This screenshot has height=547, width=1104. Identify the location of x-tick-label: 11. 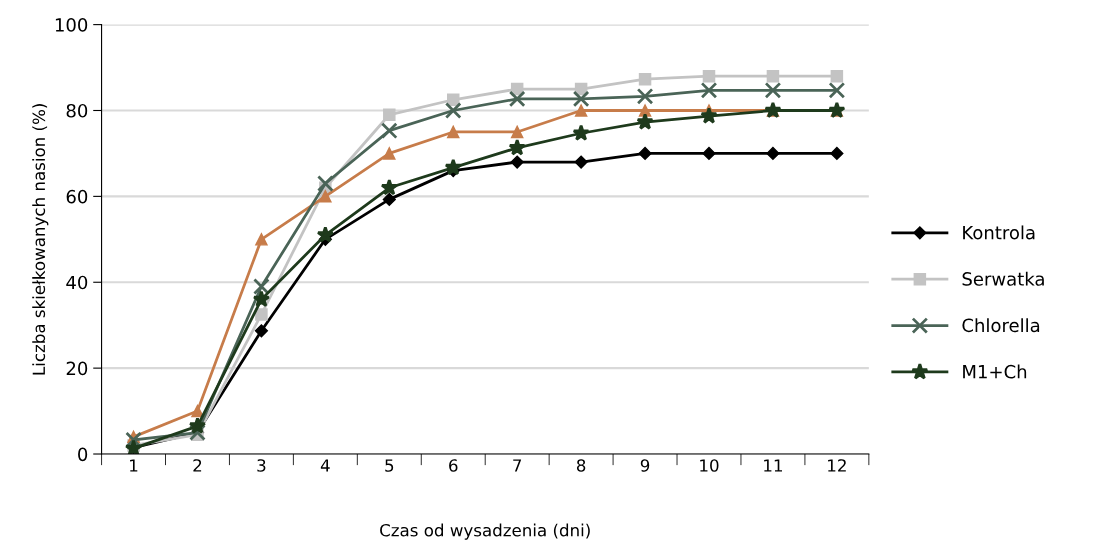
(773, 465).